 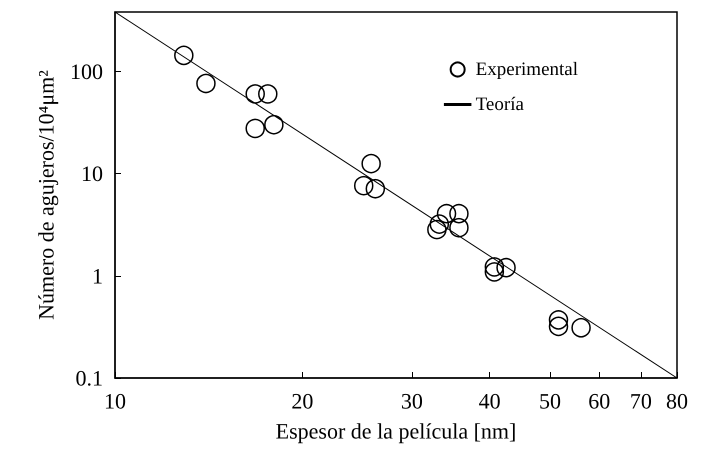 I want to click on x-axis-title: Espesor de la película [nm], so click(x=396, y=431).